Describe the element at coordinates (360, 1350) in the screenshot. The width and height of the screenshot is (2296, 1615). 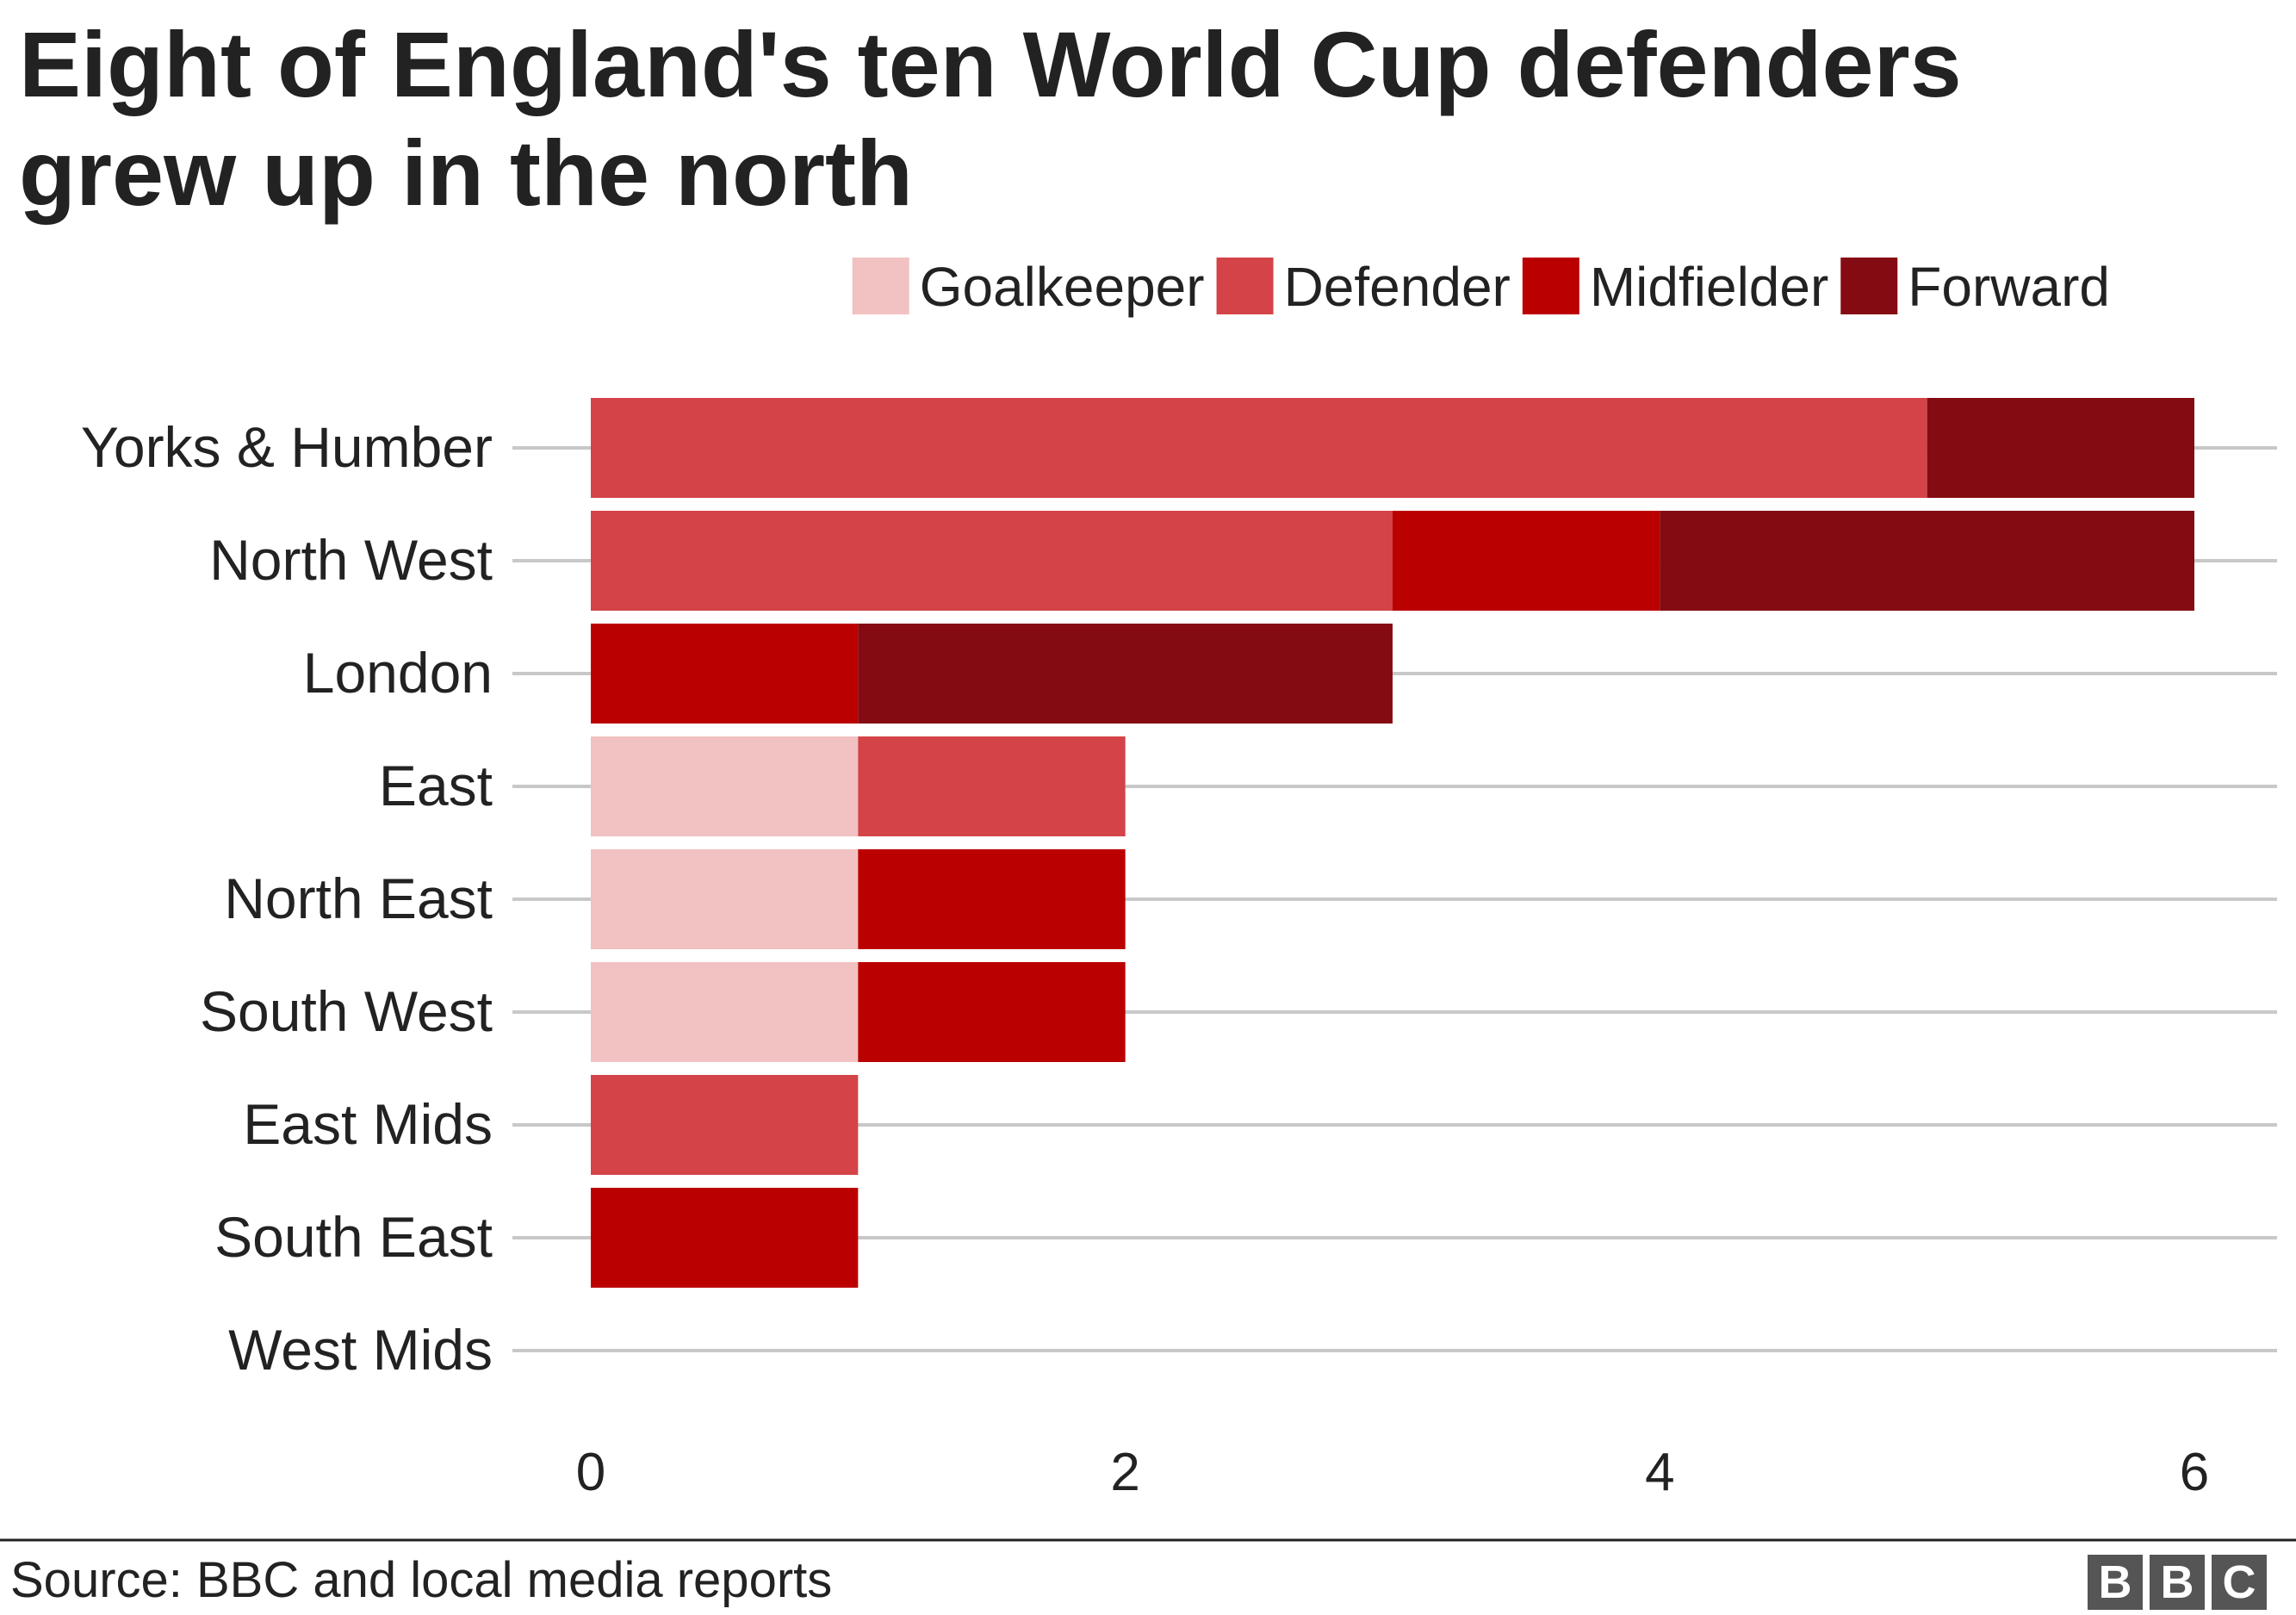
I see `category-label: West Mids` at that location.